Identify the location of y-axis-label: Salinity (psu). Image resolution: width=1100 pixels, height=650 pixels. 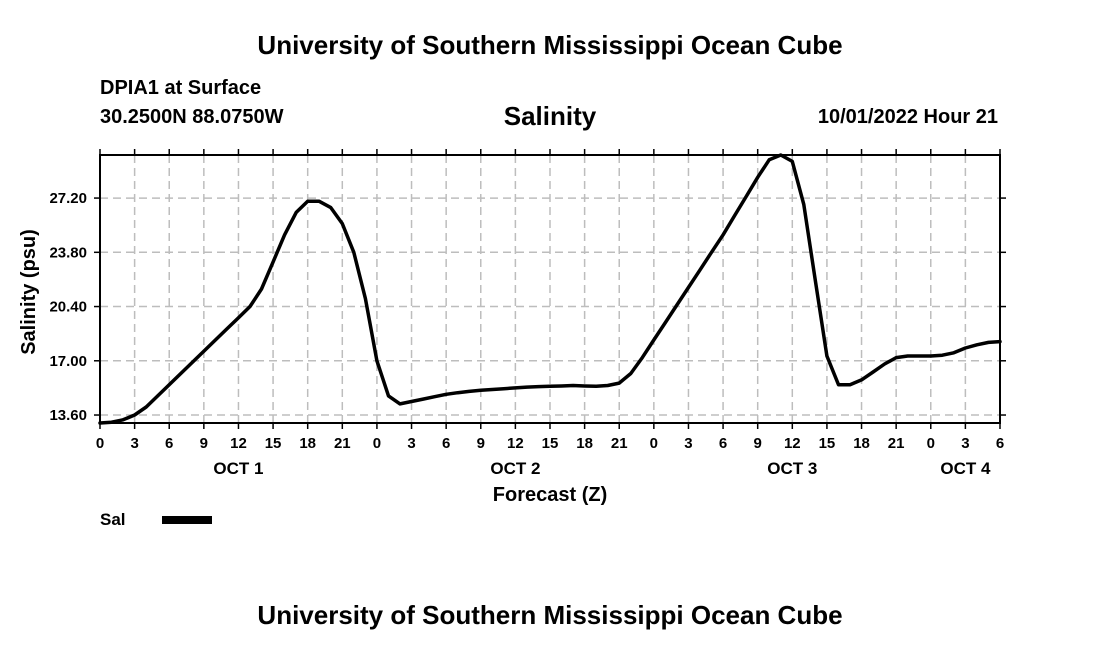
(29, 292).